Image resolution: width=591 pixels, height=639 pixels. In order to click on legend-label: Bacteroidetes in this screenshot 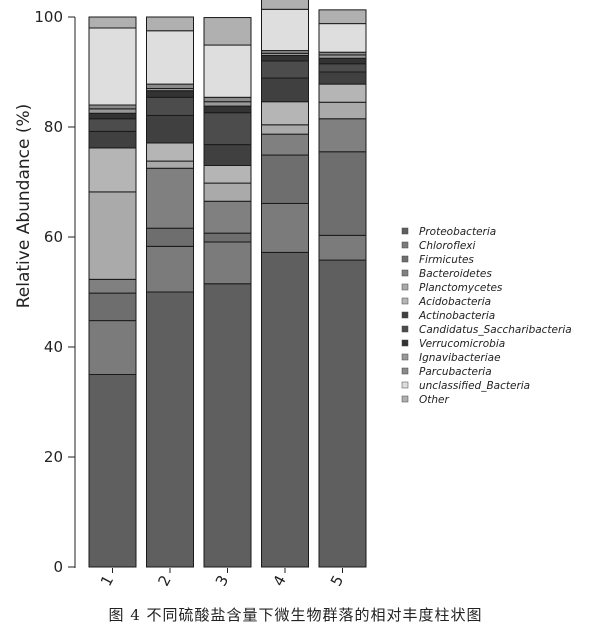, I will do `click(455, 274)`.